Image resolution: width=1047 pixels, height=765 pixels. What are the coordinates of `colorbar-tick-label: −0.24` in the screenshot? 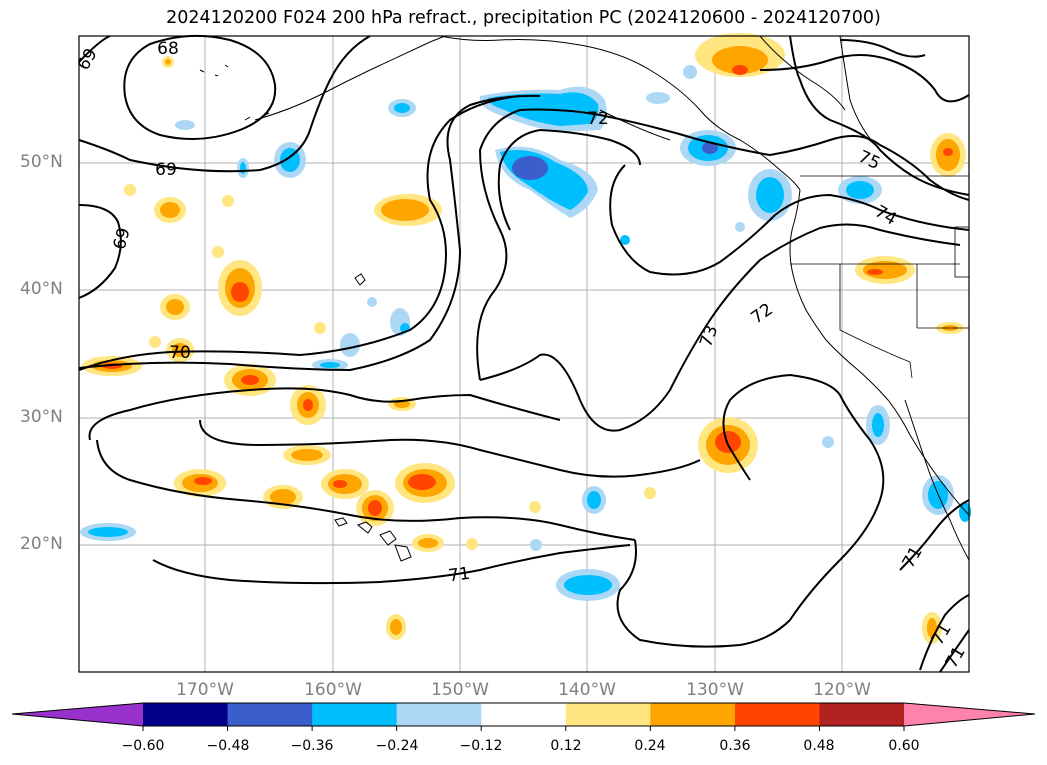 It's located at (397, 746).